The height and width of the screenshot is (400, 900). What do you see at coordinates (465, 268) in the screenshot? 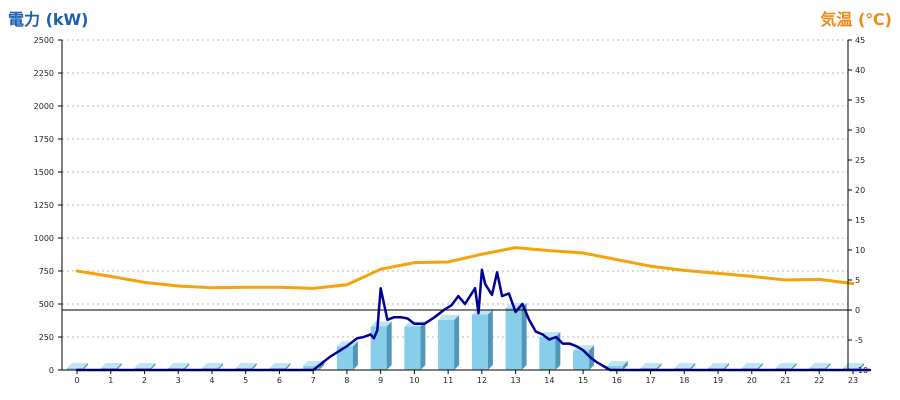
I see `temperature-line` at bounding box center [465, 268].